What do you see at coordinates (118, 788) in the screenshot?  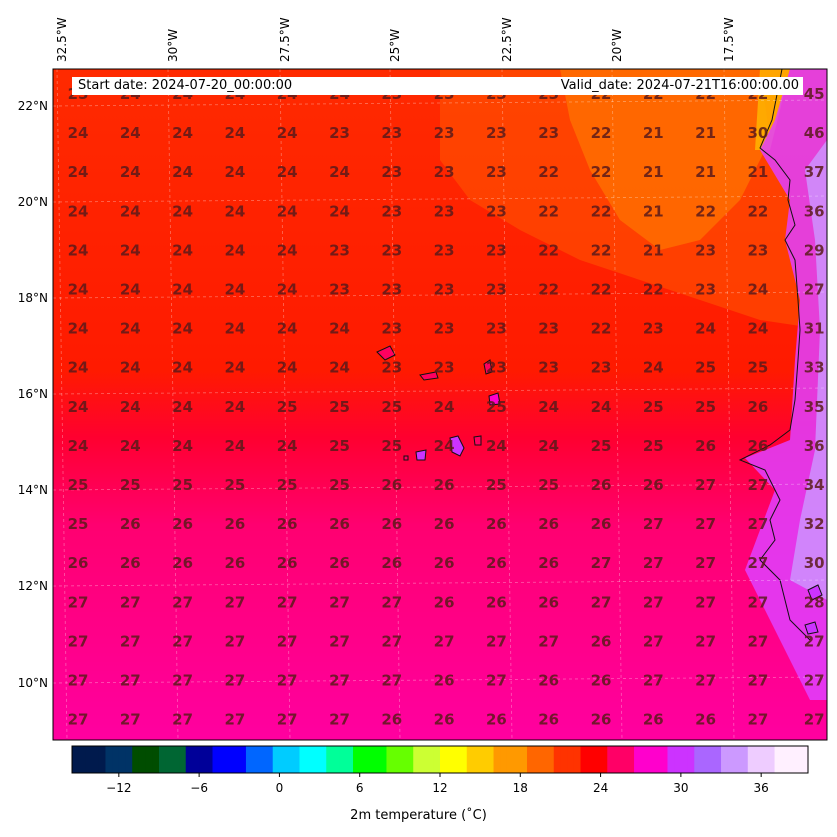 I see `colorbar-tick-label: −12` at bounding box center [118, 788].